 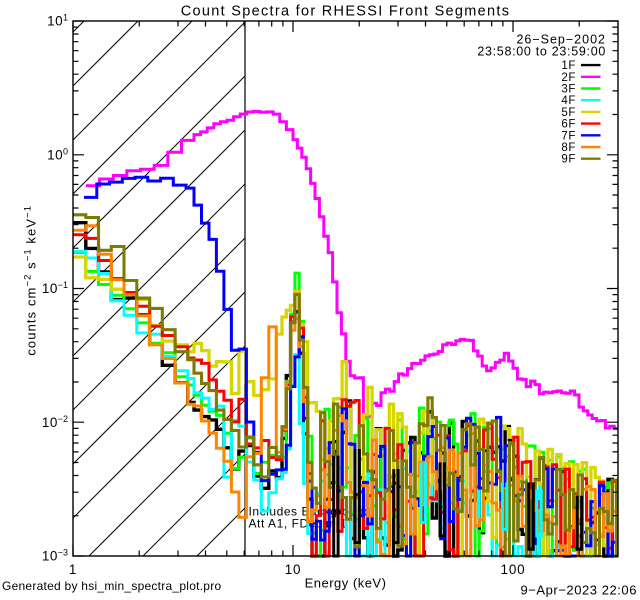 I want to click on svg-text: 10, so click(x=293, y=569).